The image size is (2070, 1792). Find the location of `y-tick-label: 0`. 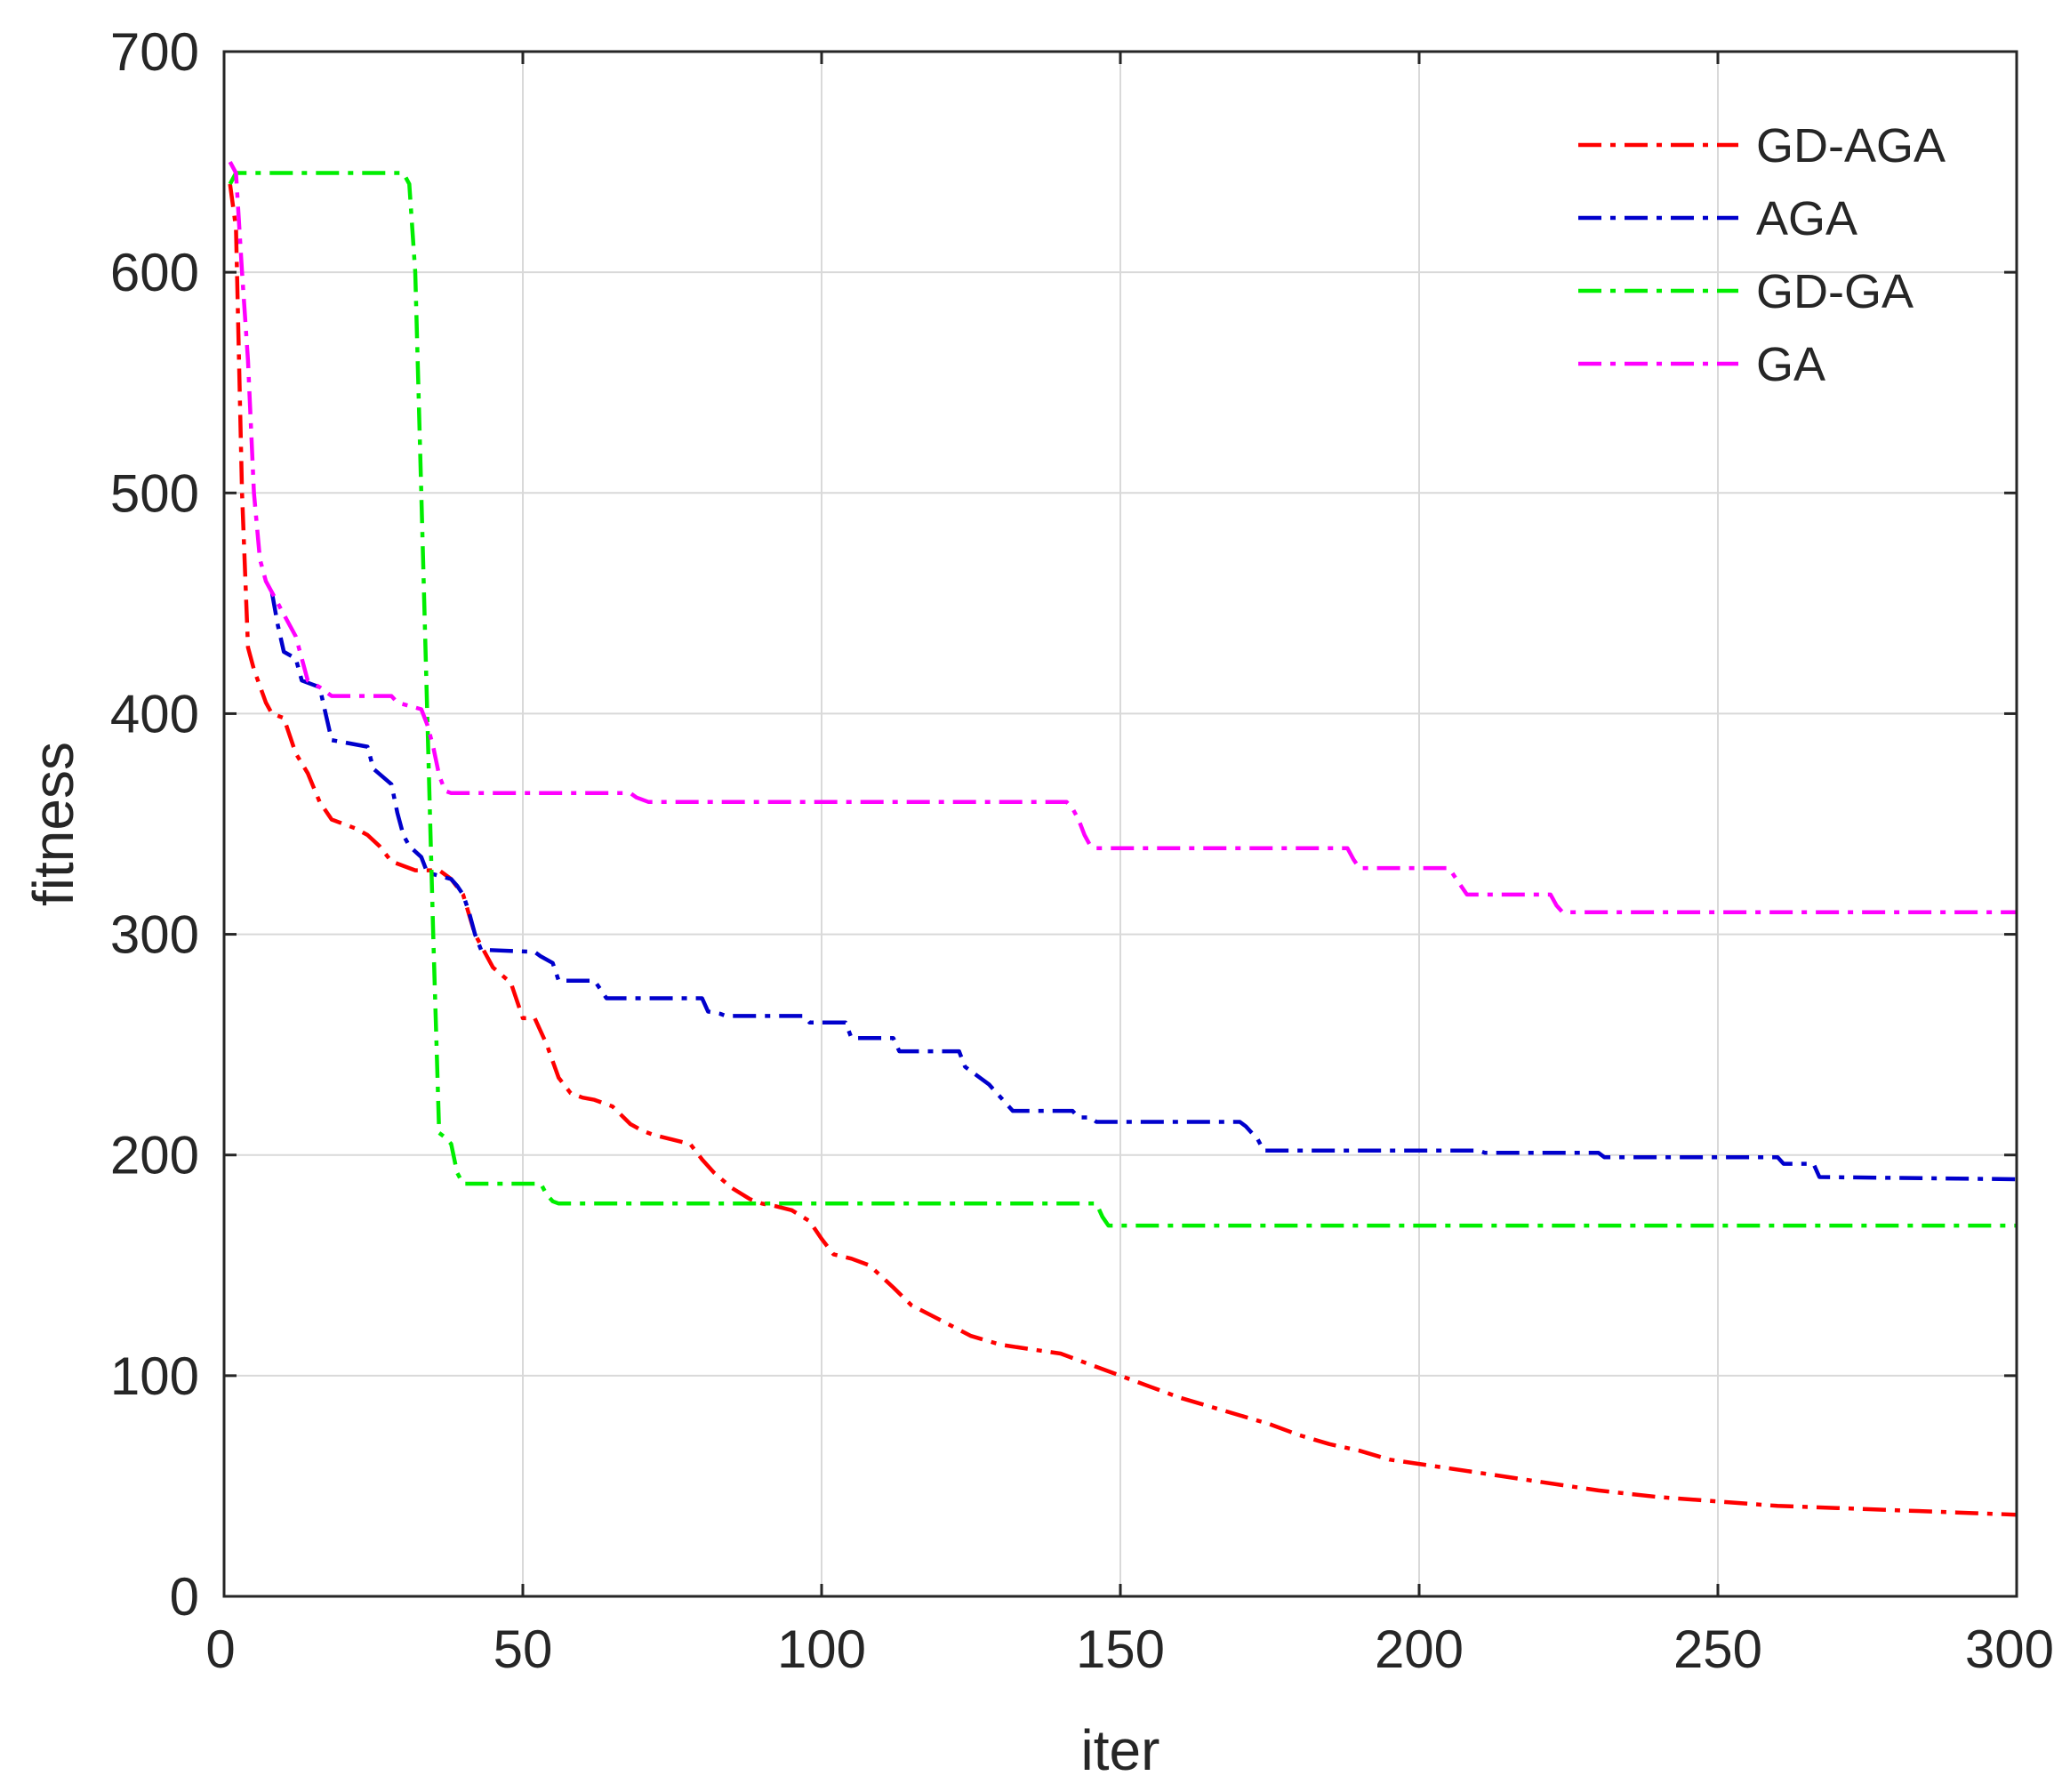

y-tick-label: 0 is located at coordinates (184, 1597).